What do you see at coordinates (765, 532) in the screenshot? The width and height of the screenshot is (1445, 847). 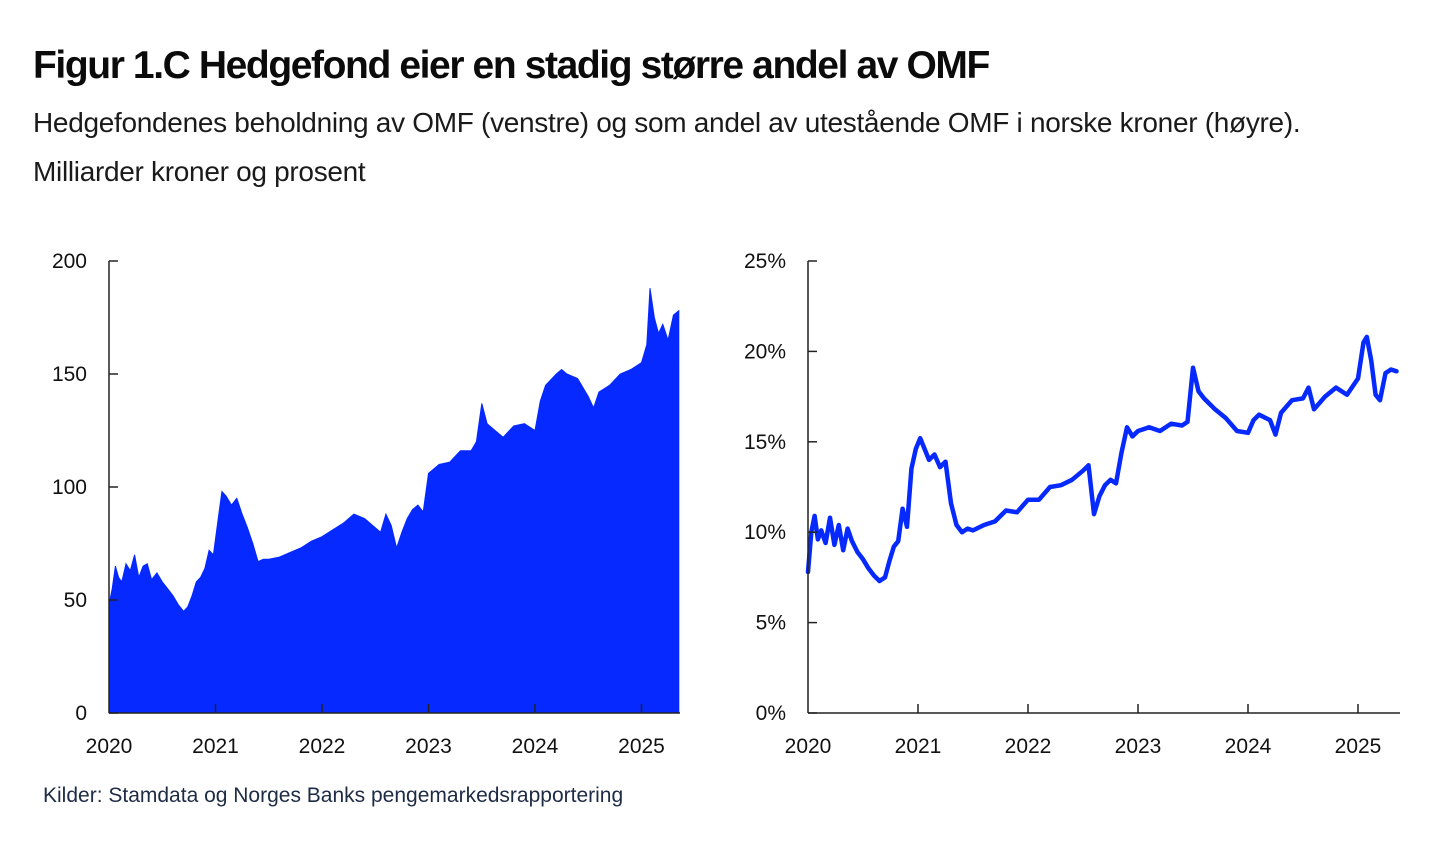 I see `y-tick-label: 10%` at bounding box center [765, 532].